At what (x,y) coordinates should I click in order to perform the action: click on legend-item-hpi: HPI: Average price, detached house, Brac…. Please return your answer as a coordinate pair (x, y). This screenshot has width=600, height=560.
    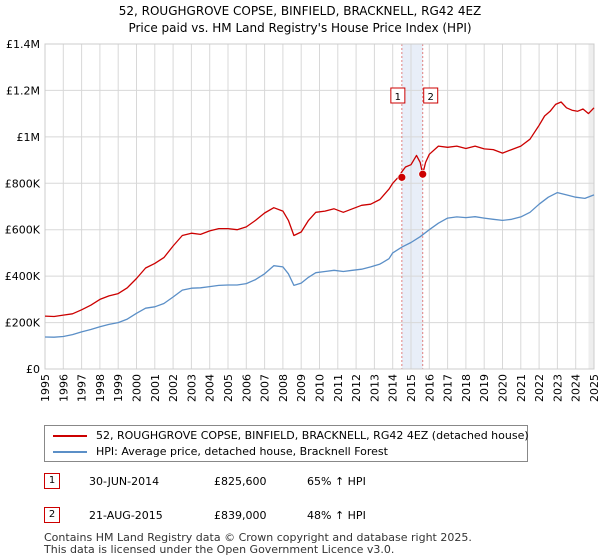
    Looking at the image, I should click on (220, 451).